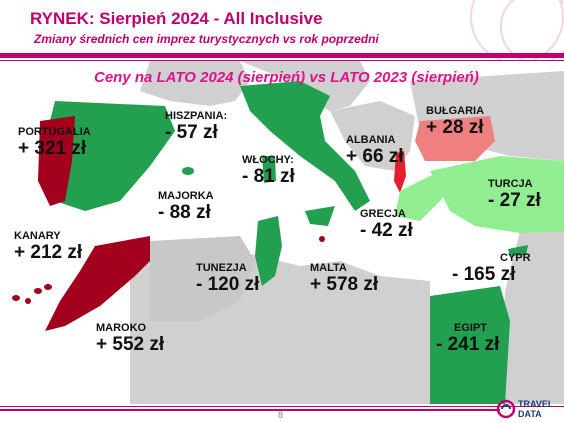 The width and height of the screenshot is (564, 423). Describe the element at coordinates (320, 216) in the screenshot. I see `island-sicily` at that location.